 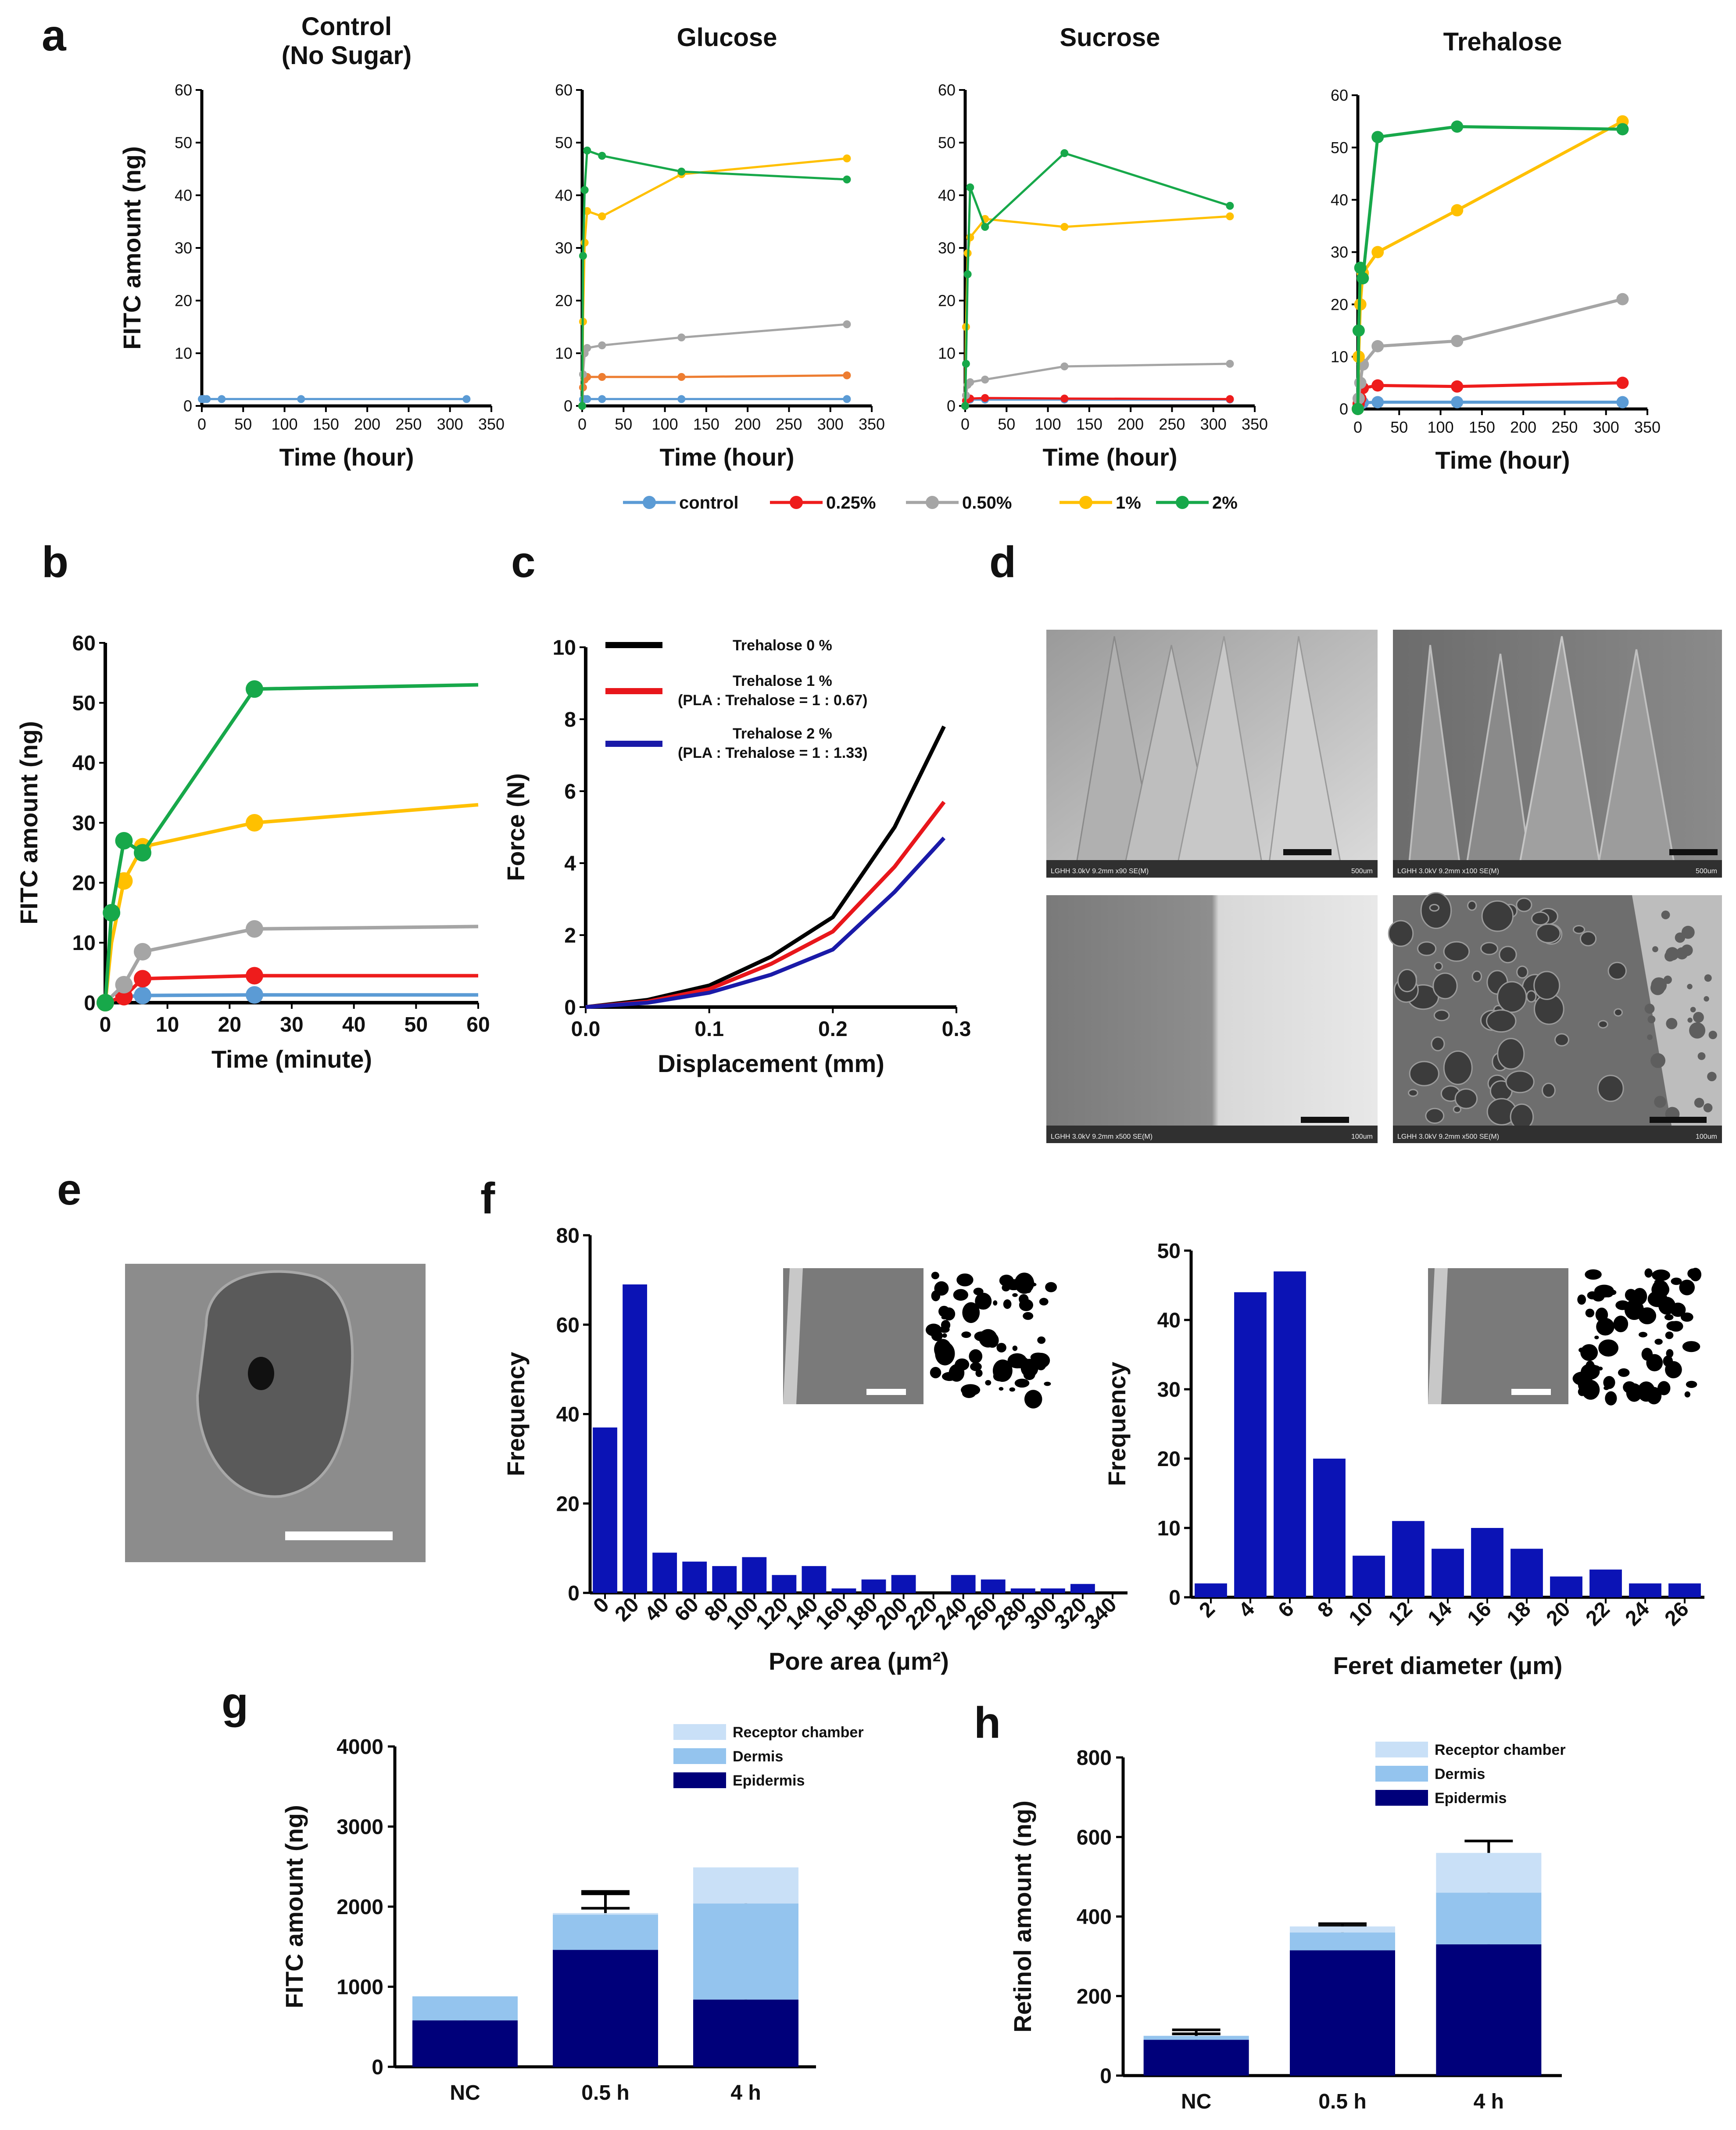 What do you see at coordinates (1440, 1613) in the screenshot?
I see `x-tick-label: 14` at bounding box center [1440, 1613].